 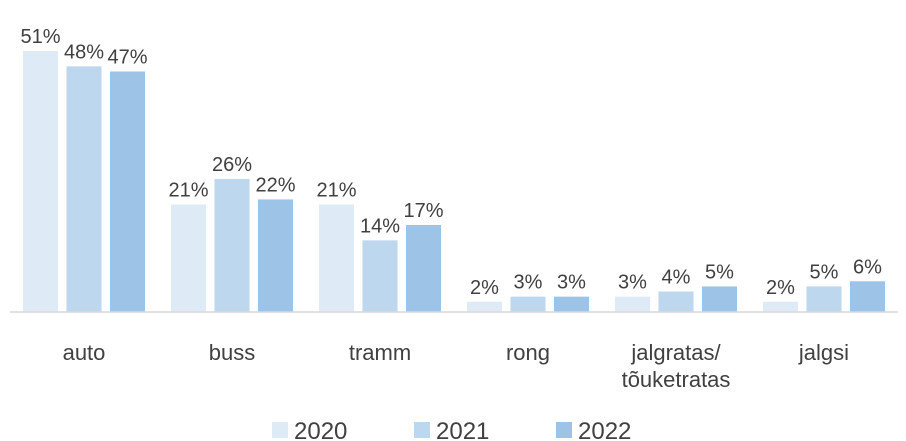 I want to click on value-label: 48%, so click(x=84, y=52).